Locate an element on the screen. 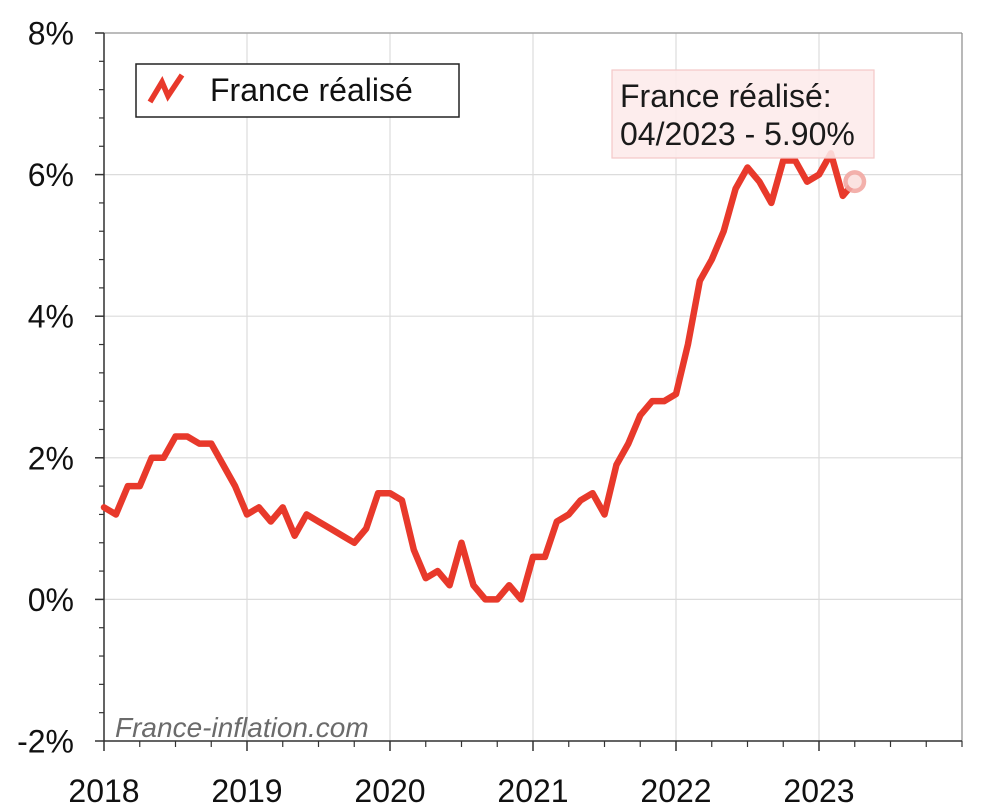  x-tick-labels: 2018 2019 2020 2021 2022 2023 is located at coordinates (461, 791).